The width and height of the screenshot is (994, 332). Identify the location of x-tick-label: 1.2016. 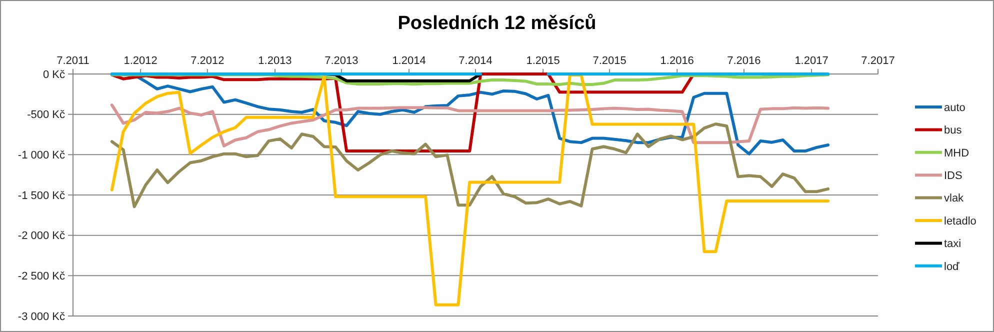
(677, 61).